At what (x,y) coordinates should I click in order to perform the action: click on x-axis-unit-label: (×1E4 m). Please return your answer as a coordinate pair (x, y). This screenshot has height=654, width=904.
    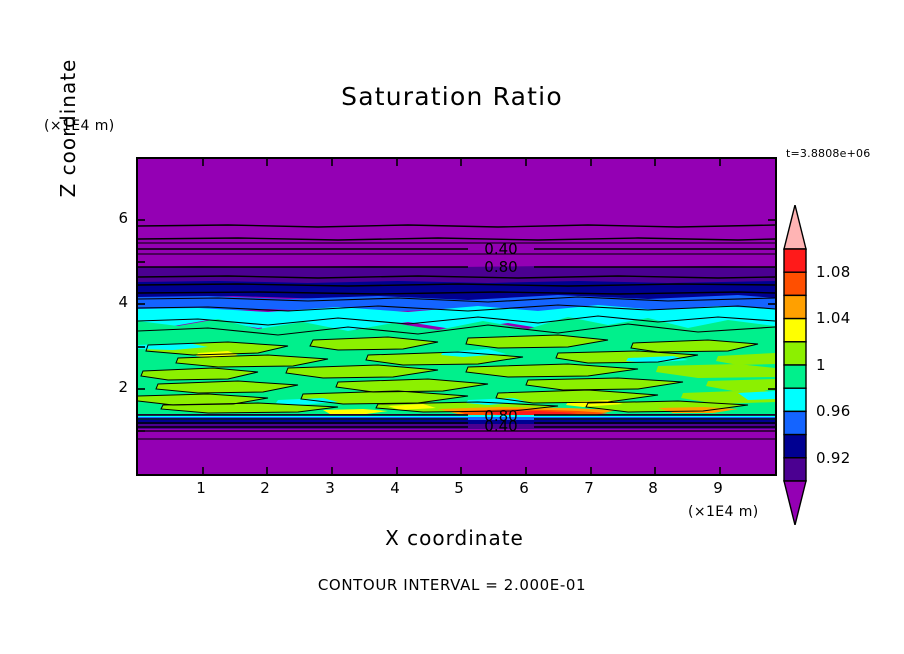
    Looking at the image, I should click on (723, 512).